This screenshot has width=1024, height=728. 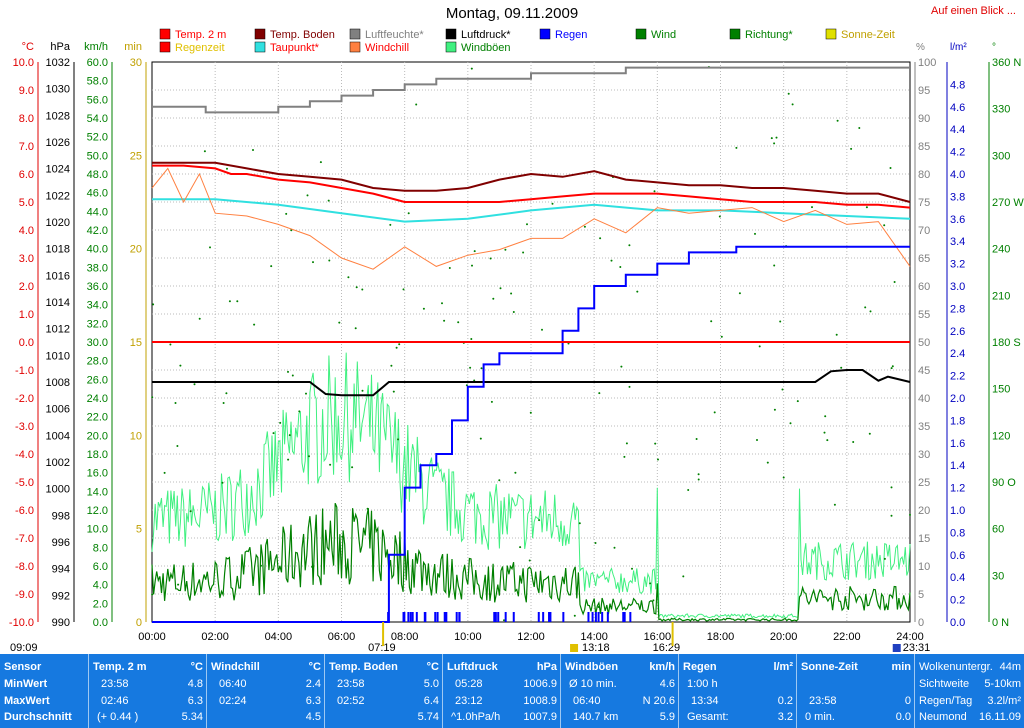 What do you see at coordinates (97, 231) in the screenshot?
I see `axis-tick-kmh: 42.0` at bounding box center [97, 231].